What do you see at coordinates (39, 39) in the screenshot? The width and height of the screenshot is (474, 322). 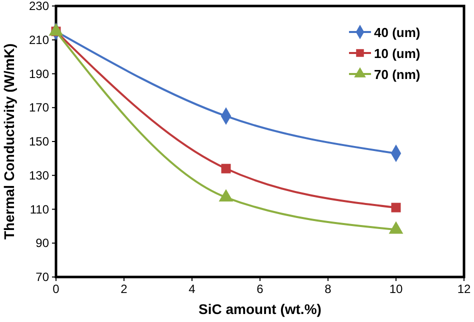 I see `y-tick-label: 210` at bounding box center [39, 39].